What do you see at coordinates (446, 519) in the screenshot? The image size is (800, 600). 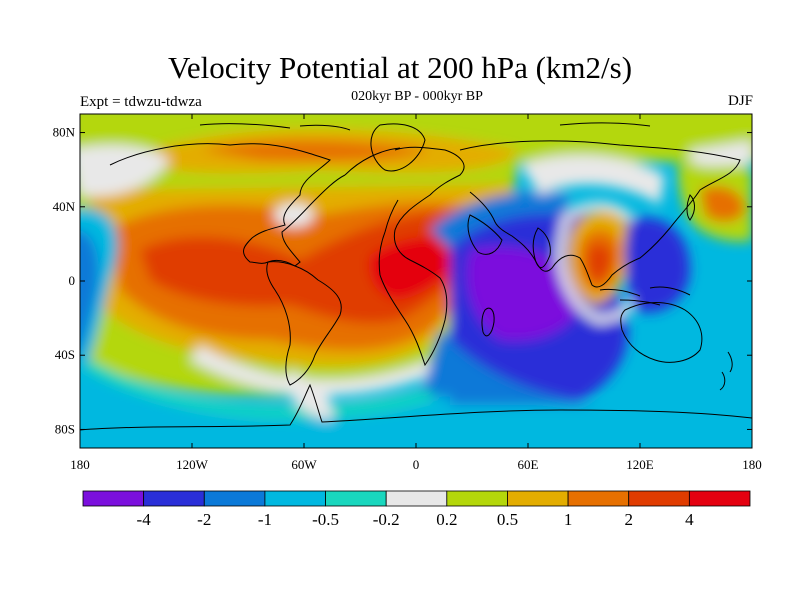 I see `colorbar-label: 0.2` at bounding box center [446, 519].